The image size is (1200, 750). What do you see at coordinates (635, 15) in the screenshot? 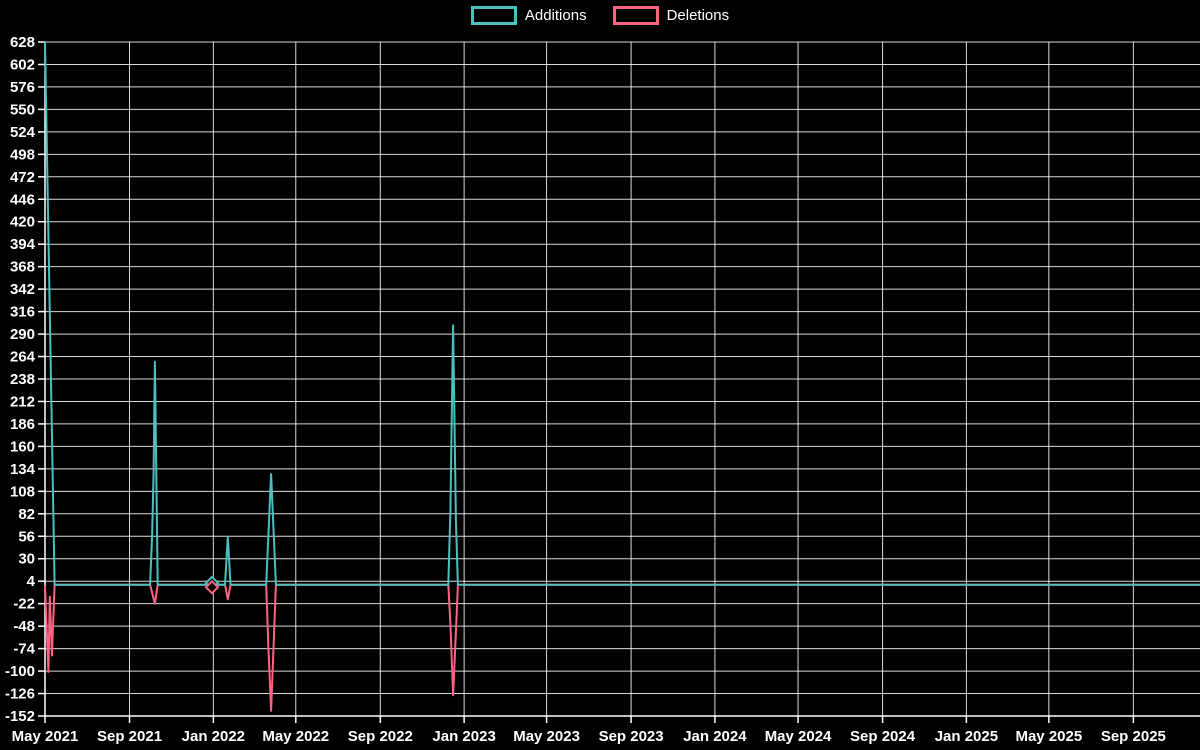
I see `deletions-swatch-icon` at bounding box center [635, 15].